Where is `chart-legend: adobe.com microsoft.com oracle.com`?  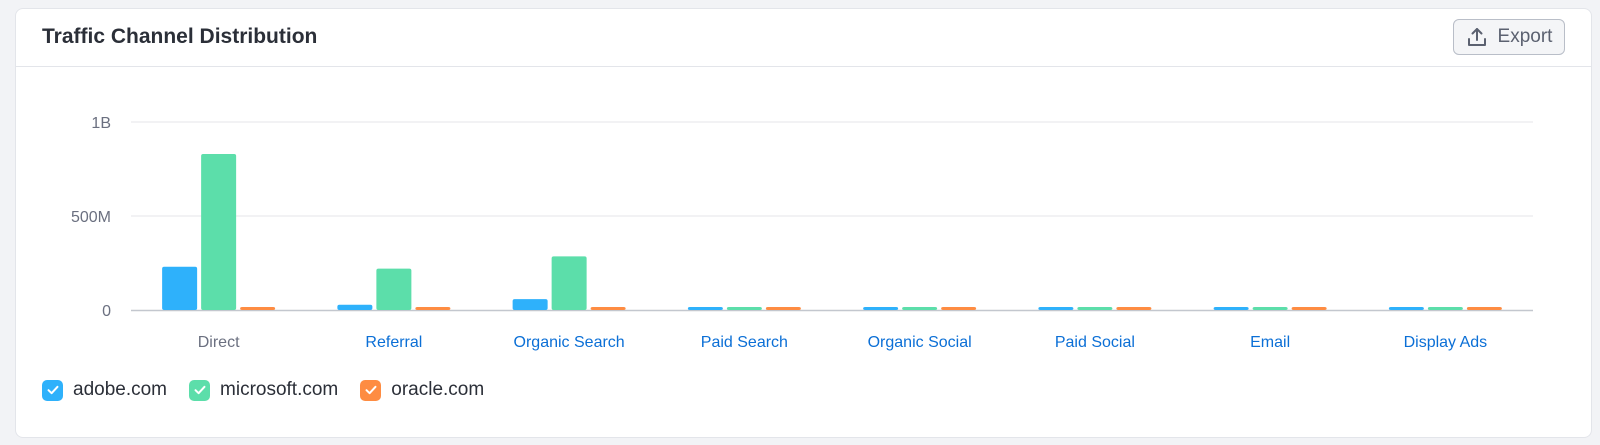 chart-legend: adobe.com microsoft.com oracle.com is located at coordinates (274, 390).